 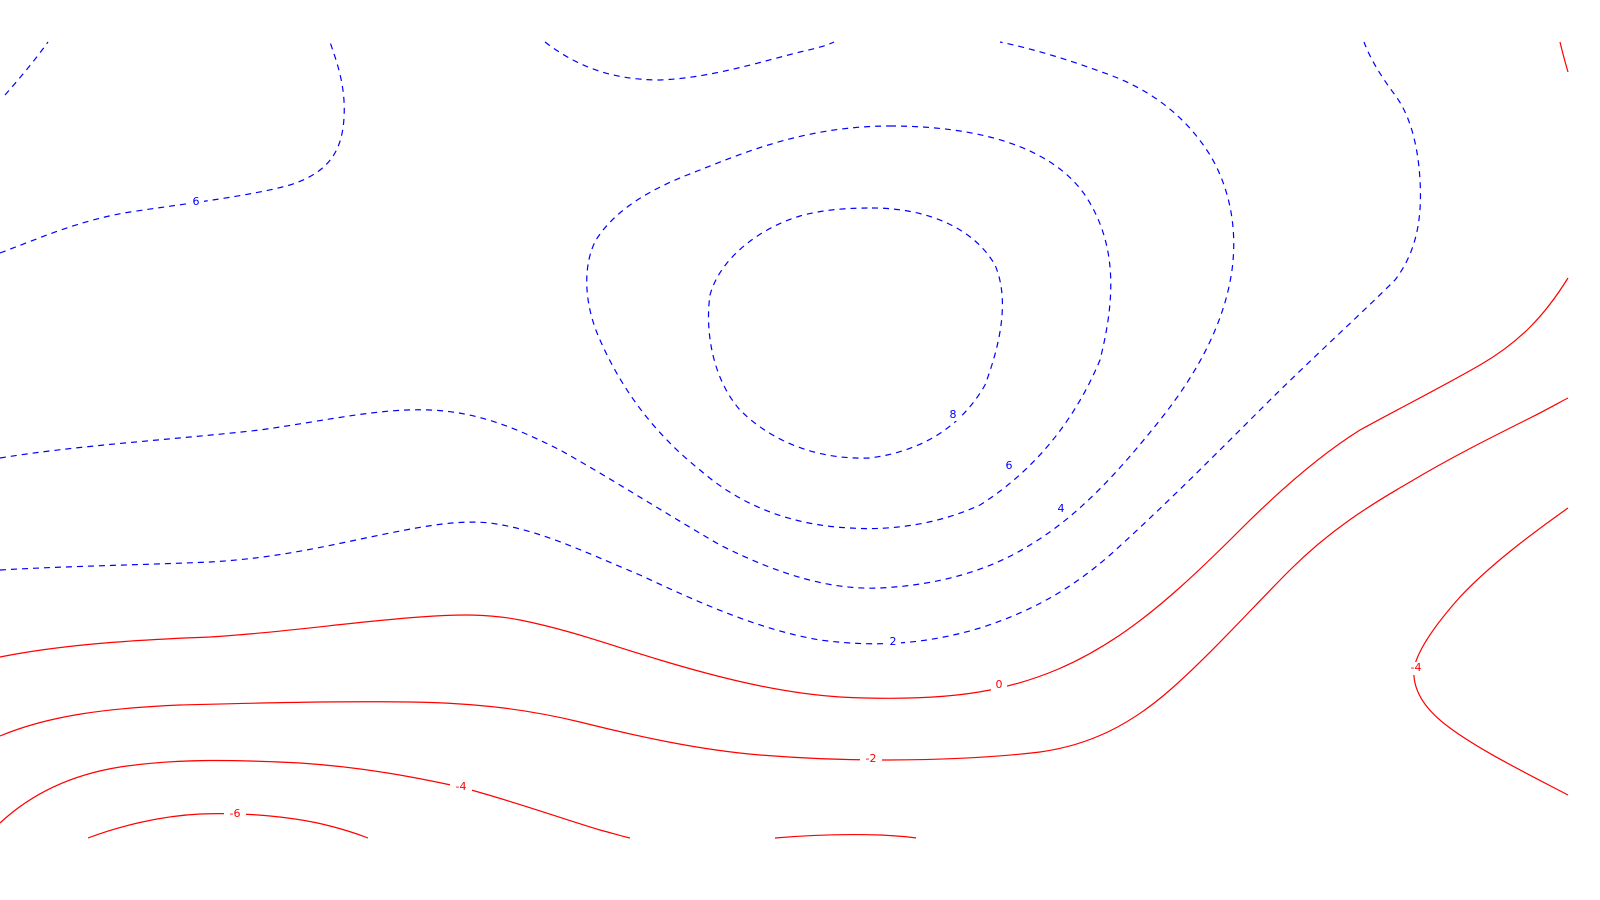 What do you see at coordinates (172, 147) in the screenshot?
I see `contour-line-6-topleft` at bounding box center [172, 147].